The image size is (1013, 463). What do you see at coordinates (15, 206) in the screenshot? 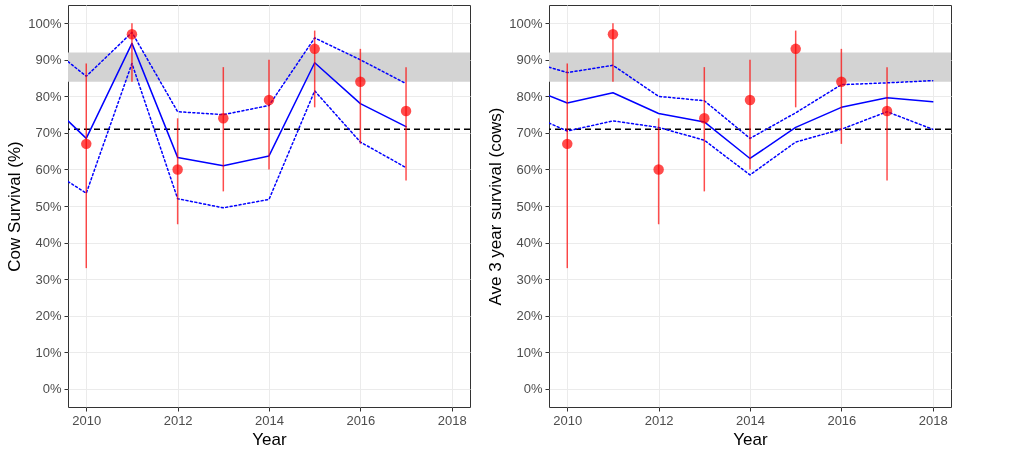
I see `y-axis-title: Cow Survival (%)` at bounding box center [15, 206].